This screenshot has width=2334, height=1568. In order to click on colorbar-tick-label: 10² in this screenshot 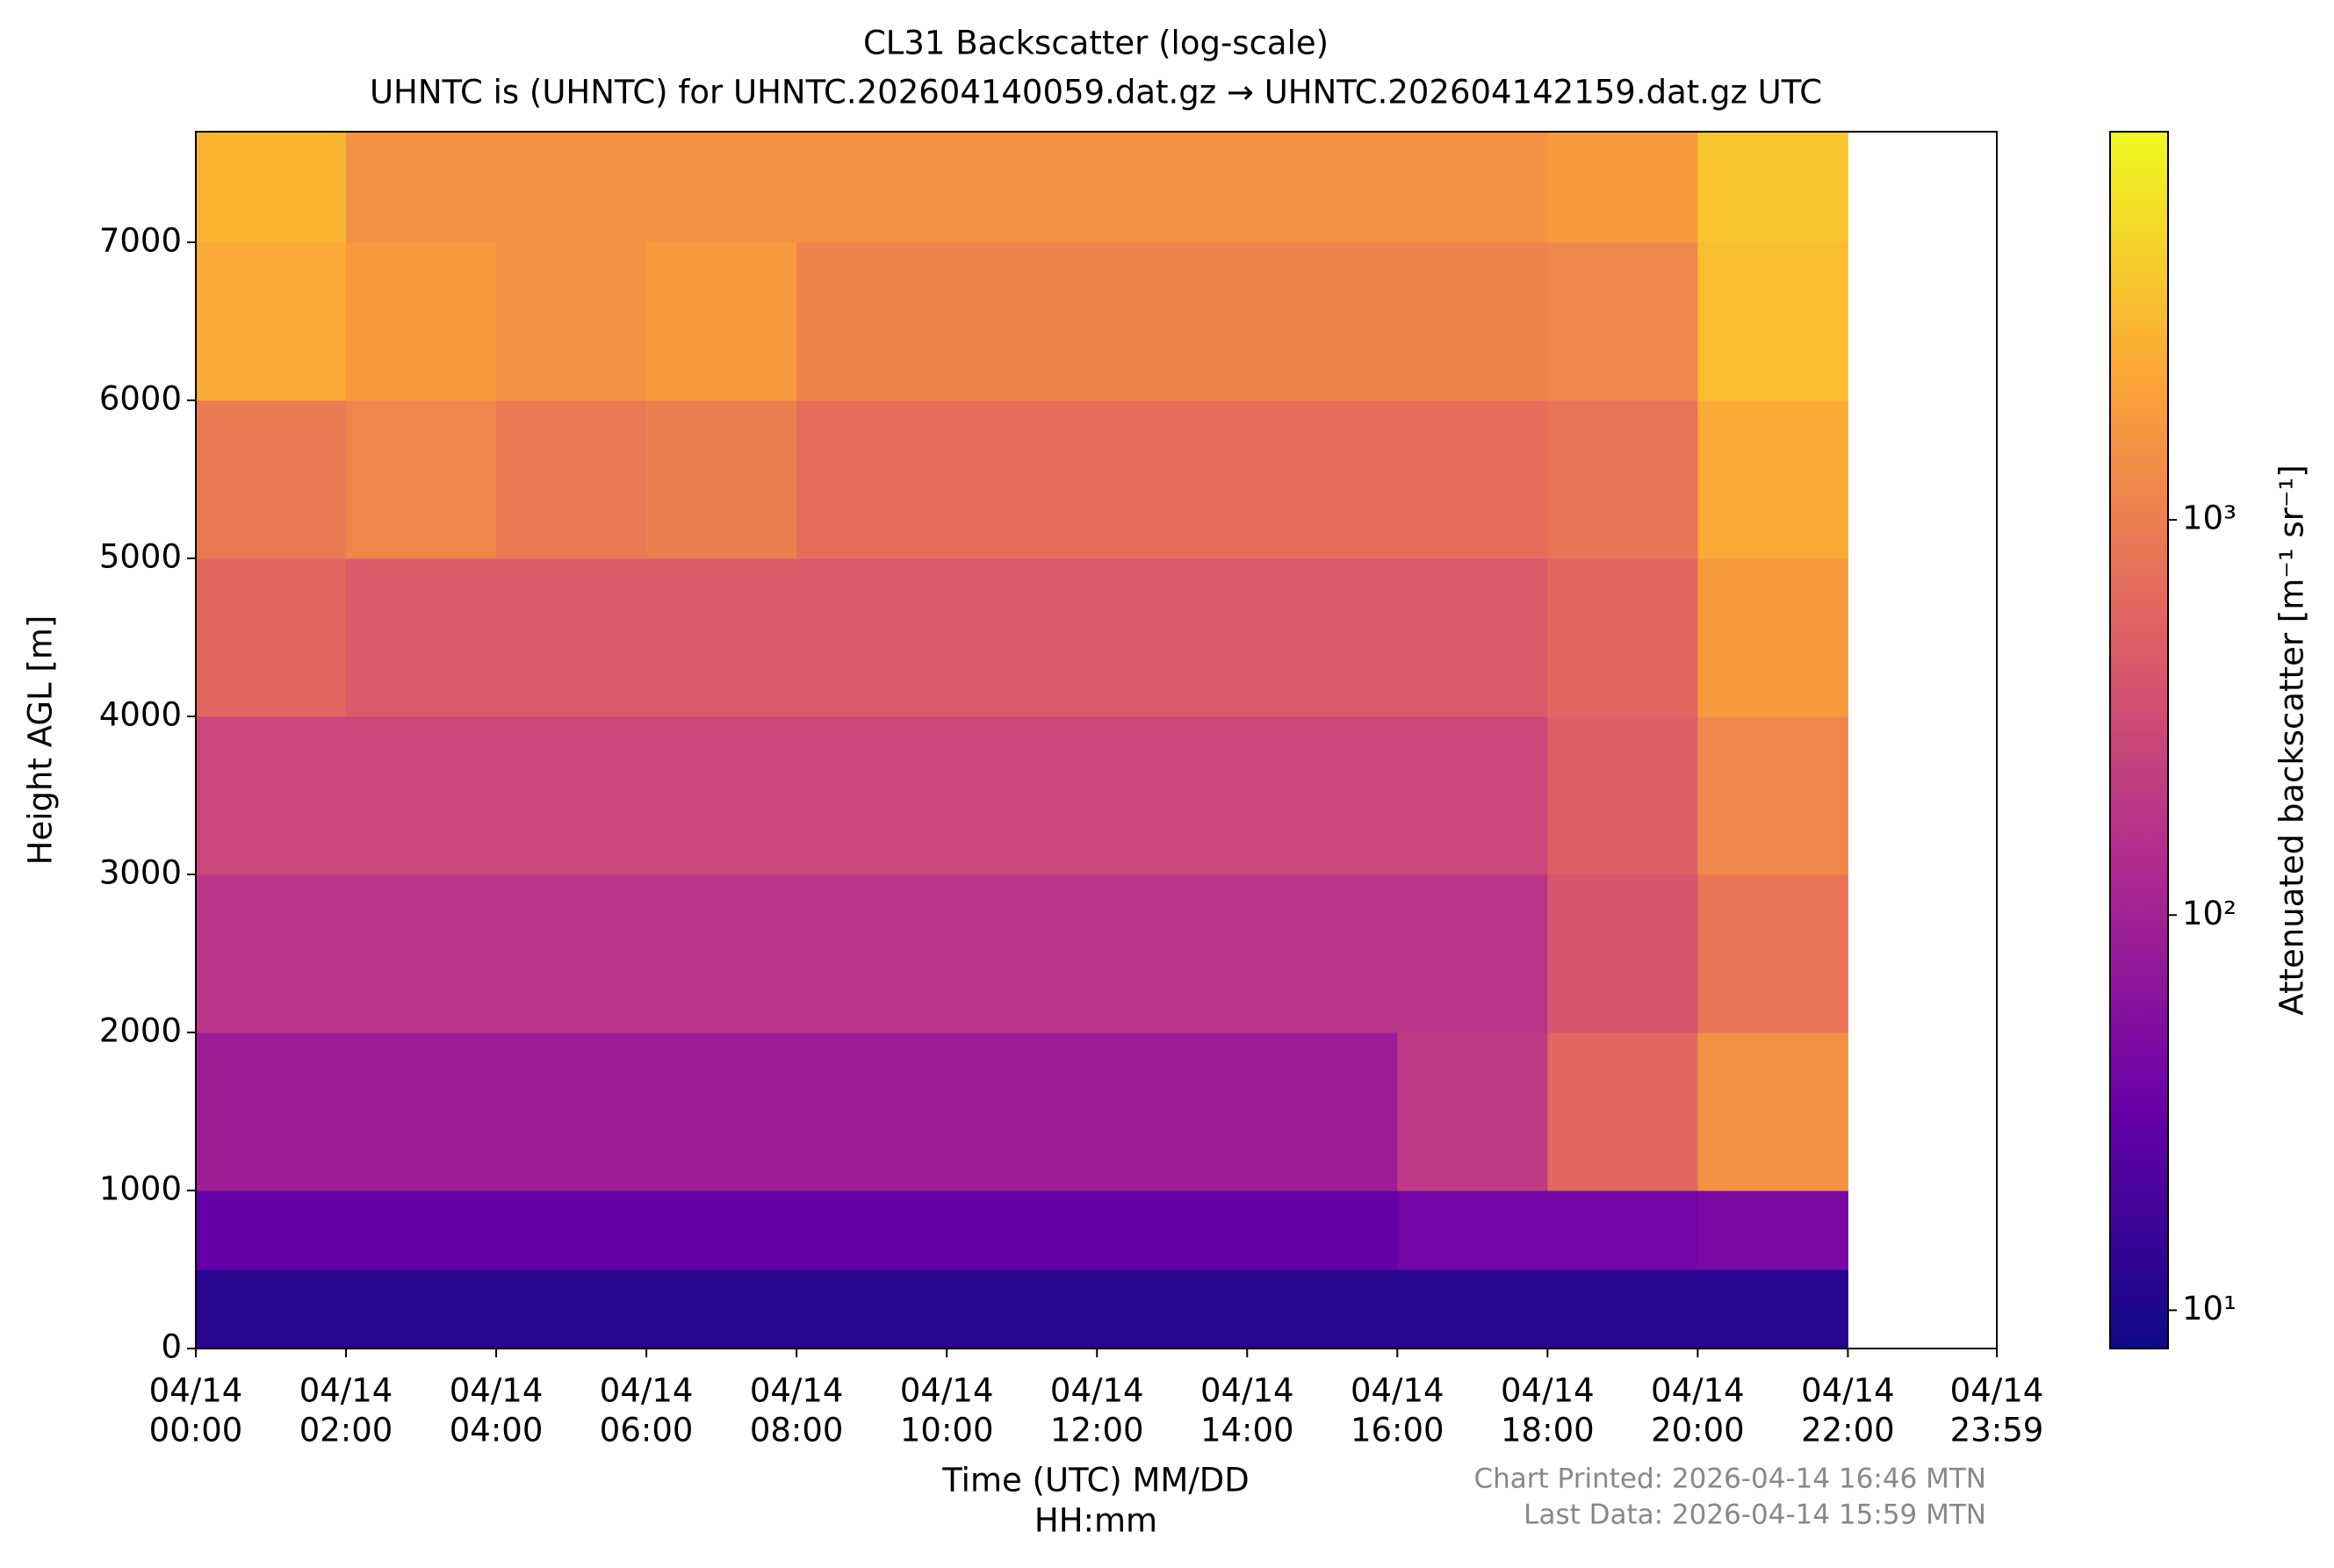, I will do `click(2209, 913)`.